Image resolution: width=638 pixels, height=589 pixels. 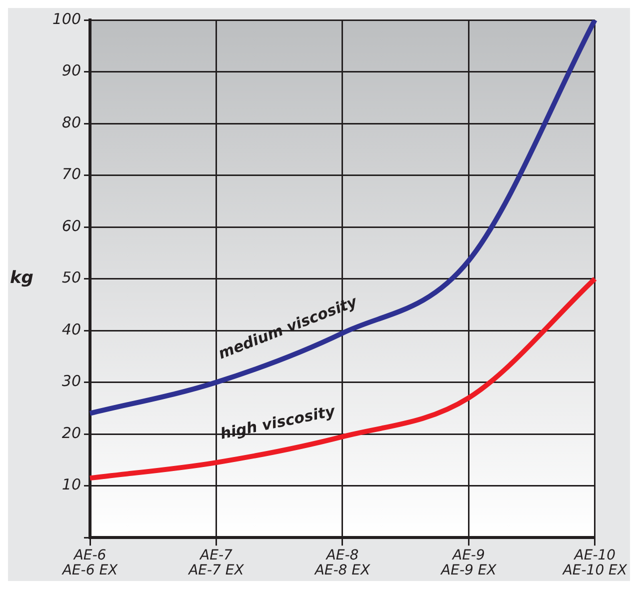 I want to click on x-tick-label: AE-9 AE-9 EX, so click(x=468, y=563).